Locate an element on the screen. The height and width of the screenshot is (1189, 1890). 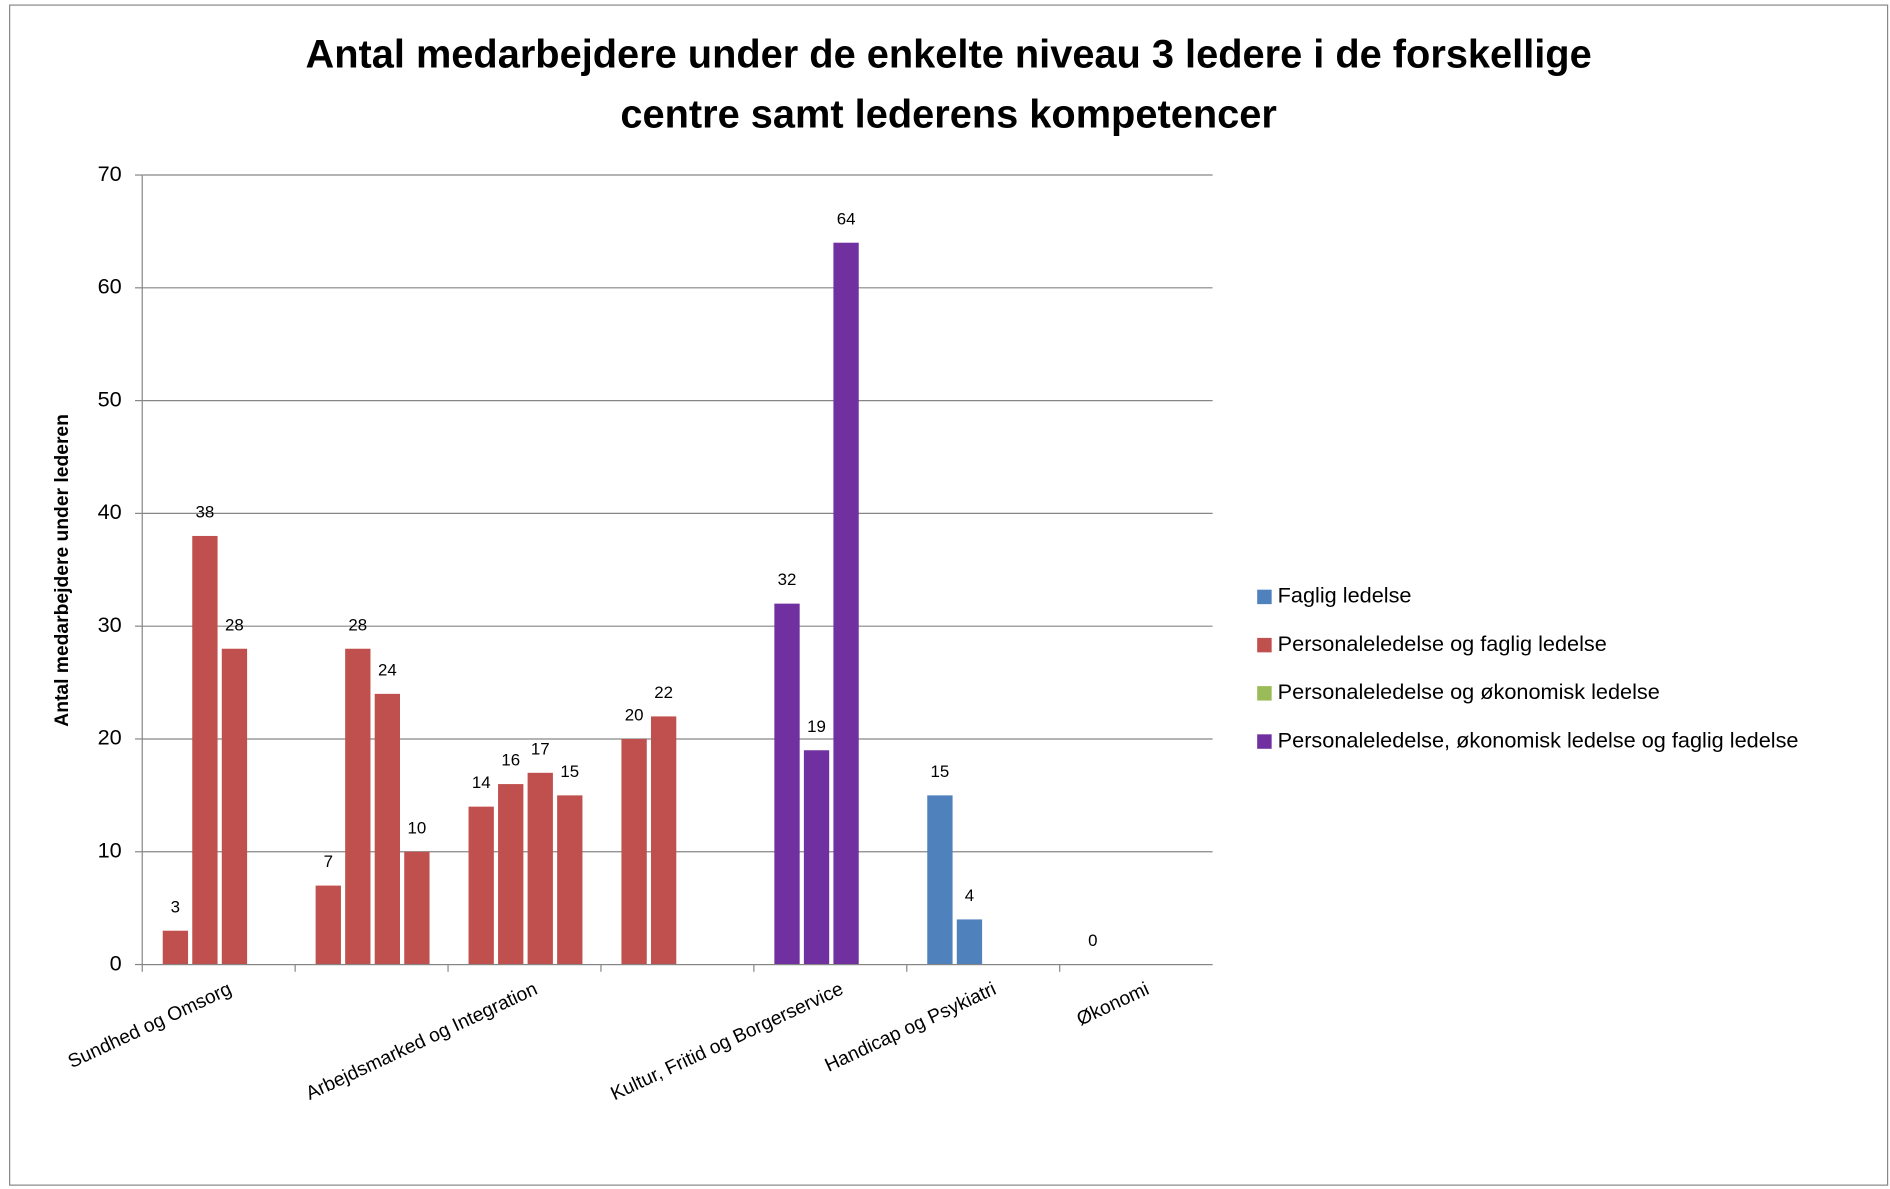
data-label: 7 is located at coordinates (328, 861).